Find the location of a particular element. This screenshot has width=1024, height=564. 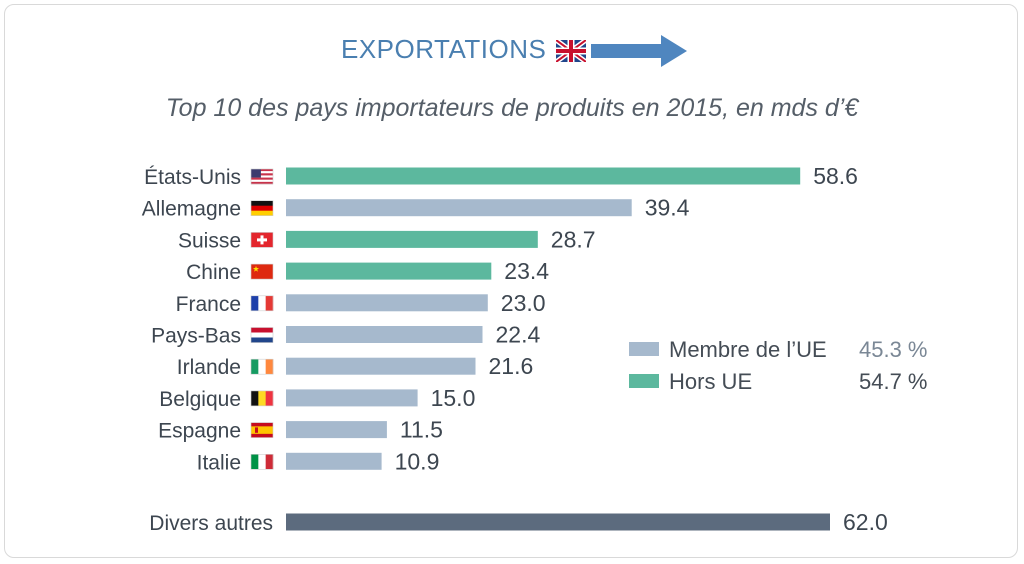

header-title: EXPORTATIONS is located at coordinates (444, 49).